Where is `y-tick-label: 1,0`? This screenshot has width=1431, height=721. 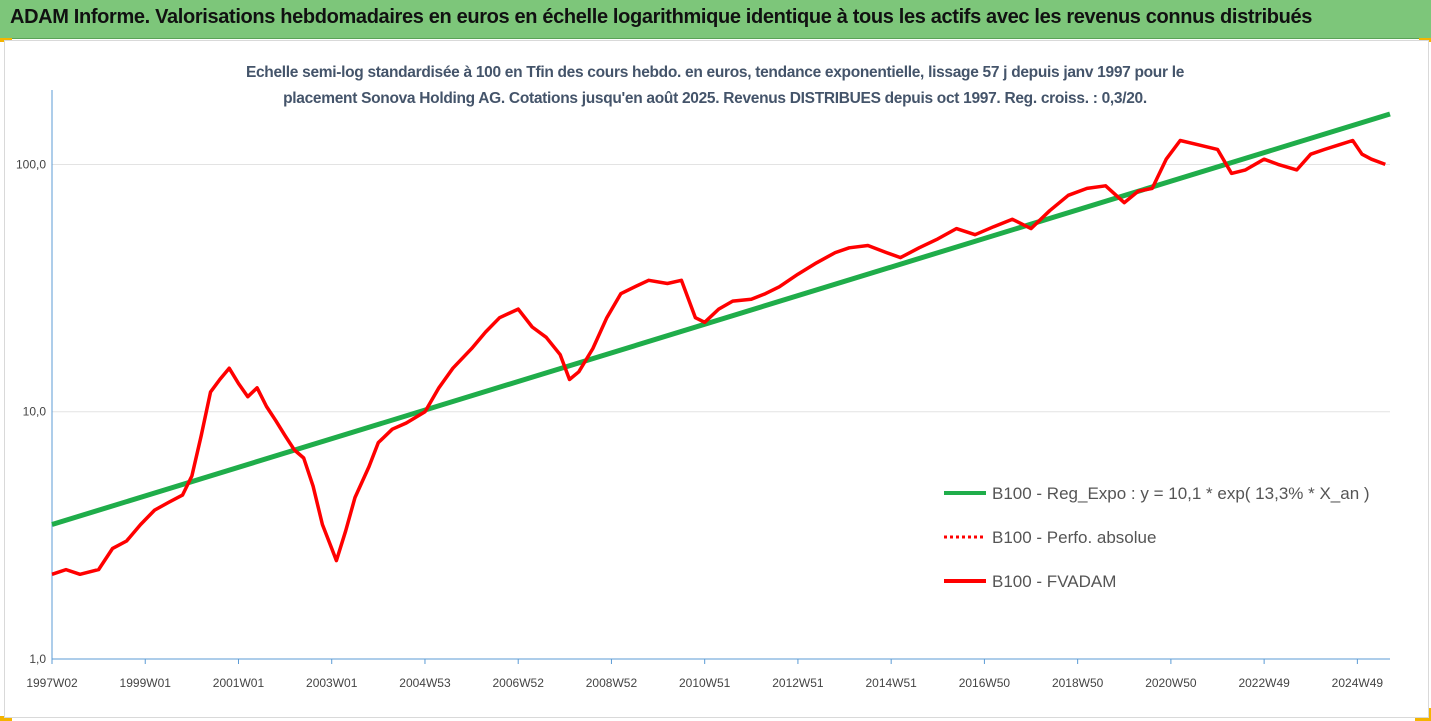
y-tick-label: 1,0 is located at coordinates (37, 659).